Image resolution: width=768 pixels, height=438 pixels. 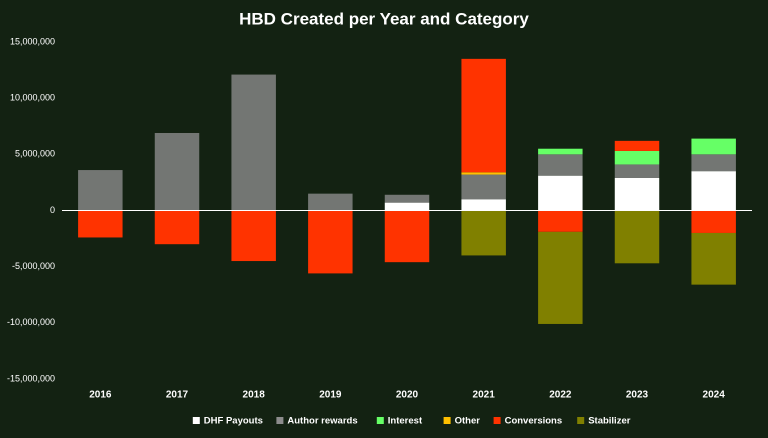 I want to click on y-tick-label: 5,000,000, so click(x=35, y=154).